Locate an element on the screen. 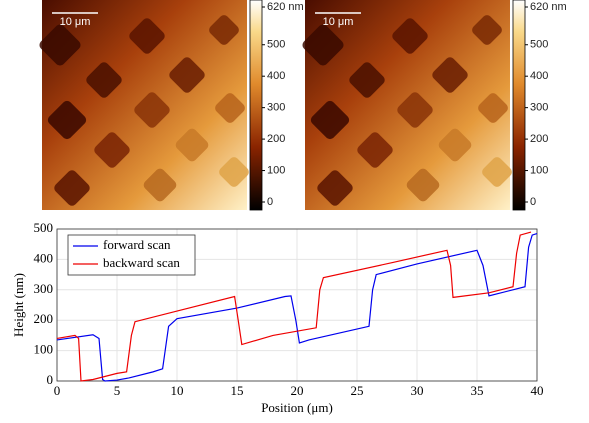 The width and height of the screenshot is (589, 423). y-tick-label: 500 is located at coordinates (44, 227).